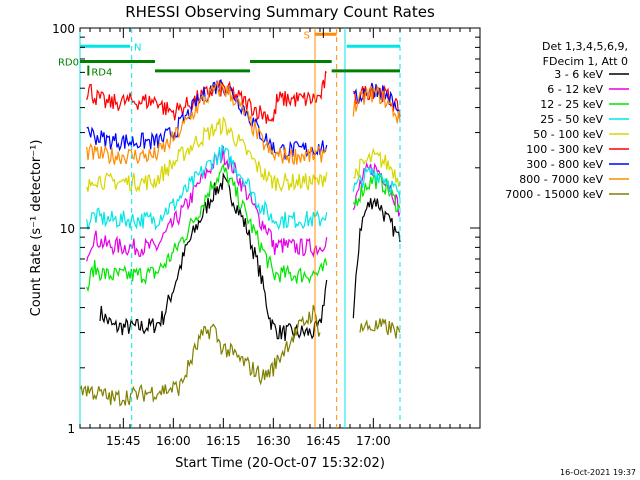 Image resolution: width=640 pixels, height=480 pixels. Describe the element at coordinates (585, 46) in the screenshot. I see `legend-header: Det 1,3,4,5,6,9,` at that location.